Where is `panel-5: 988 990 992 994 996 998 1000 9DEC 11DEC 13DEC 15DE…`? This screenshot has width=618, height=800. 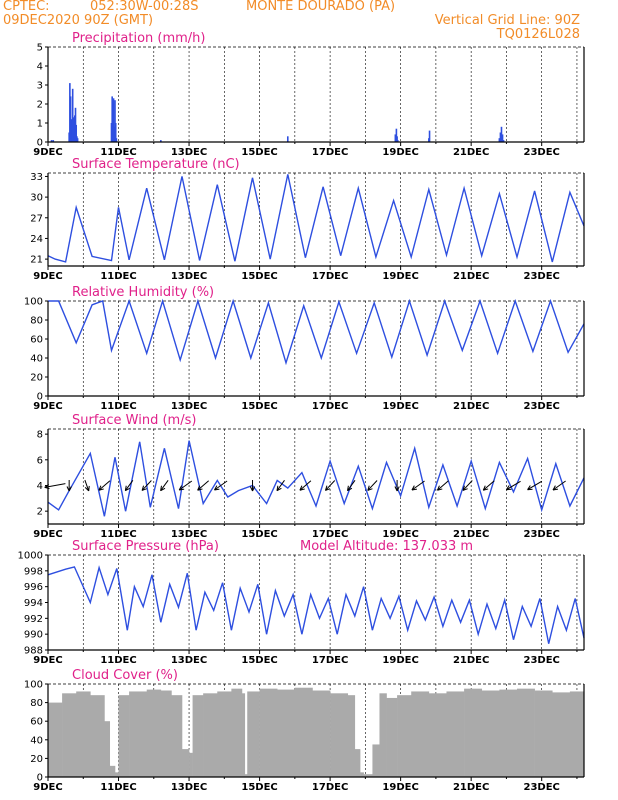 panel-5: 988 990 992 994 996 998 1000 9DEC 11DEC 13DEC 15DE… is located at coordinates (301, 602).